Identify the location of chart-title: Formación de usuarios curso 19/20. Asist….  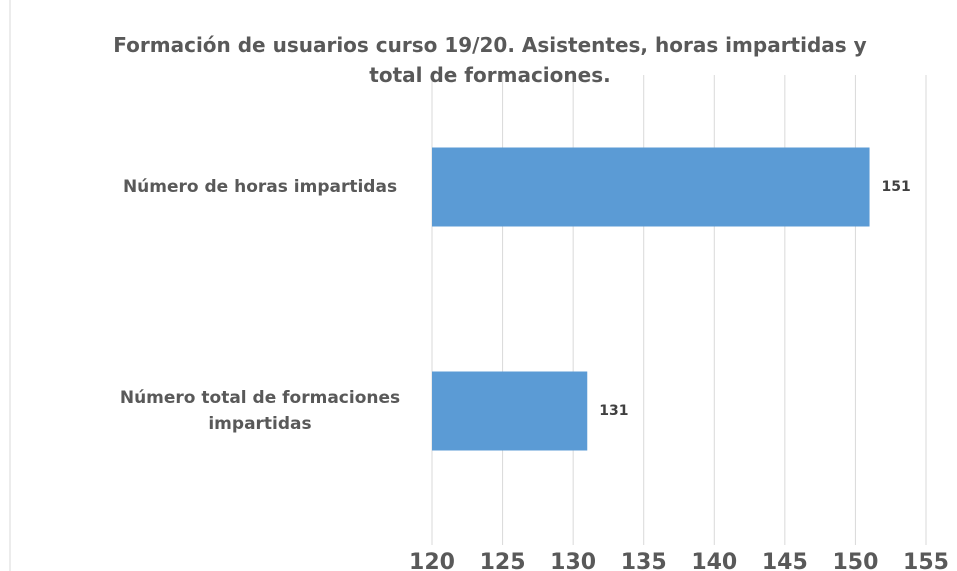
(490, 60).